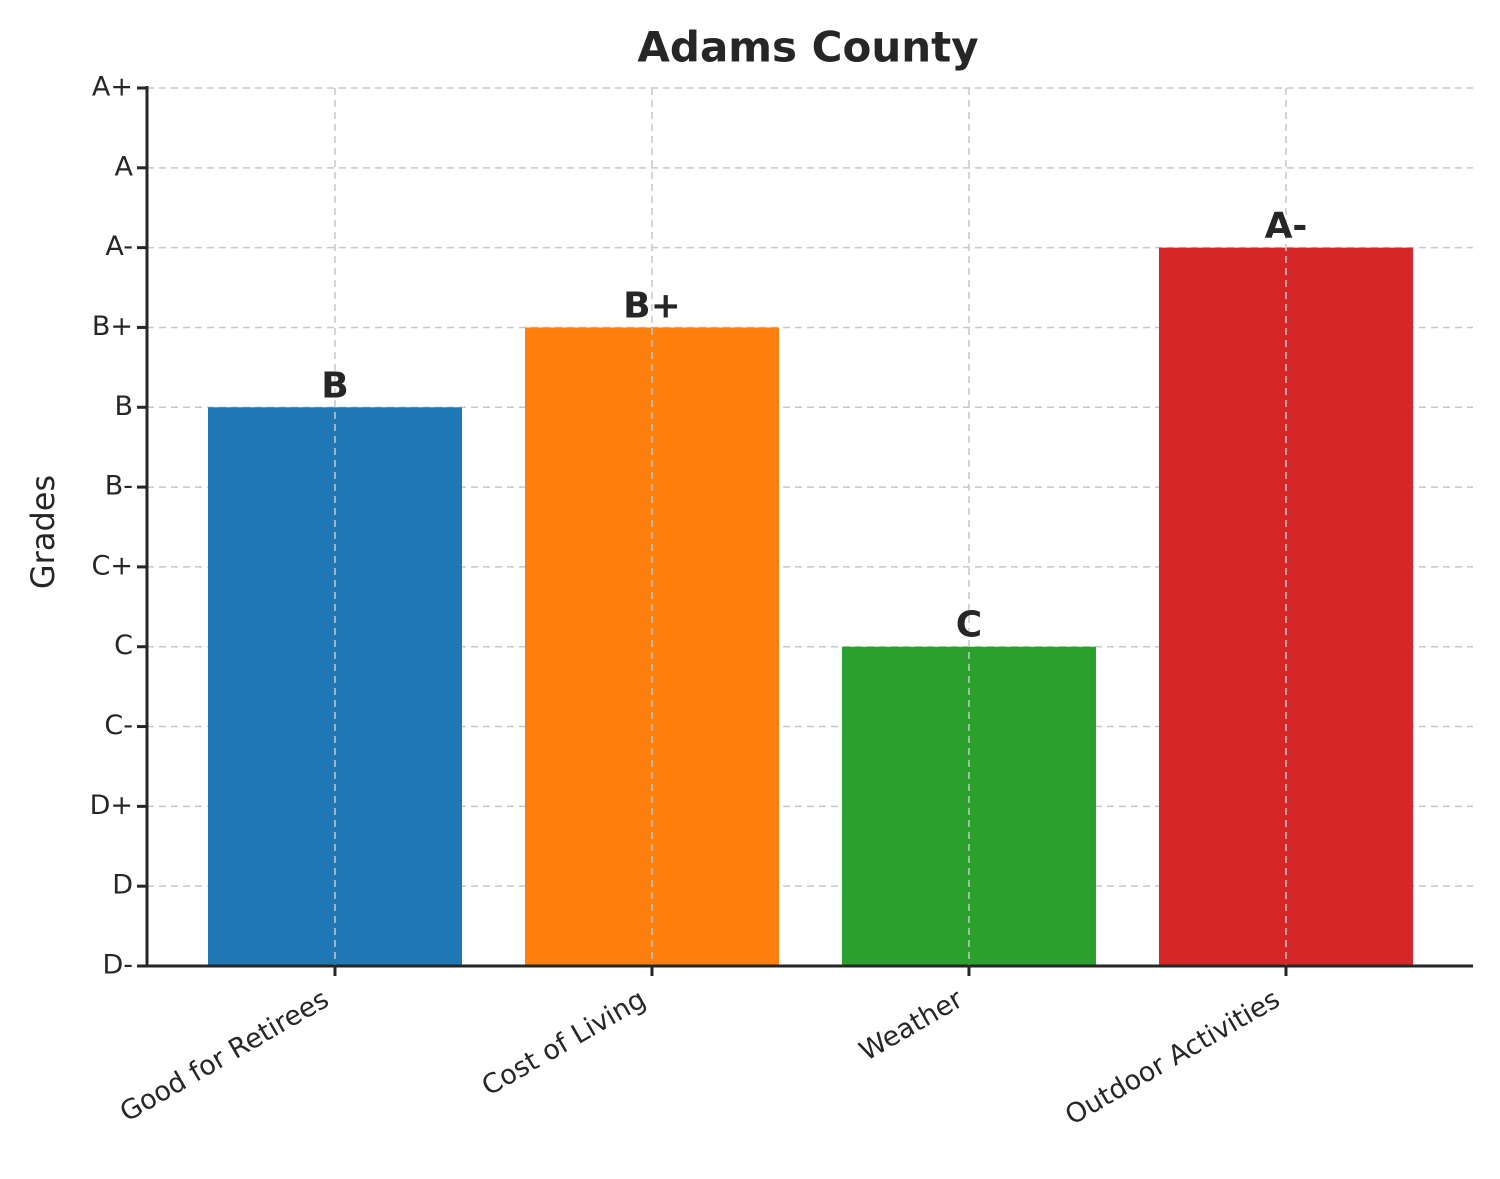 The image size is (1500, 1179). I want to click on x-tick-label: Cost of Living, so click(564, 1043).